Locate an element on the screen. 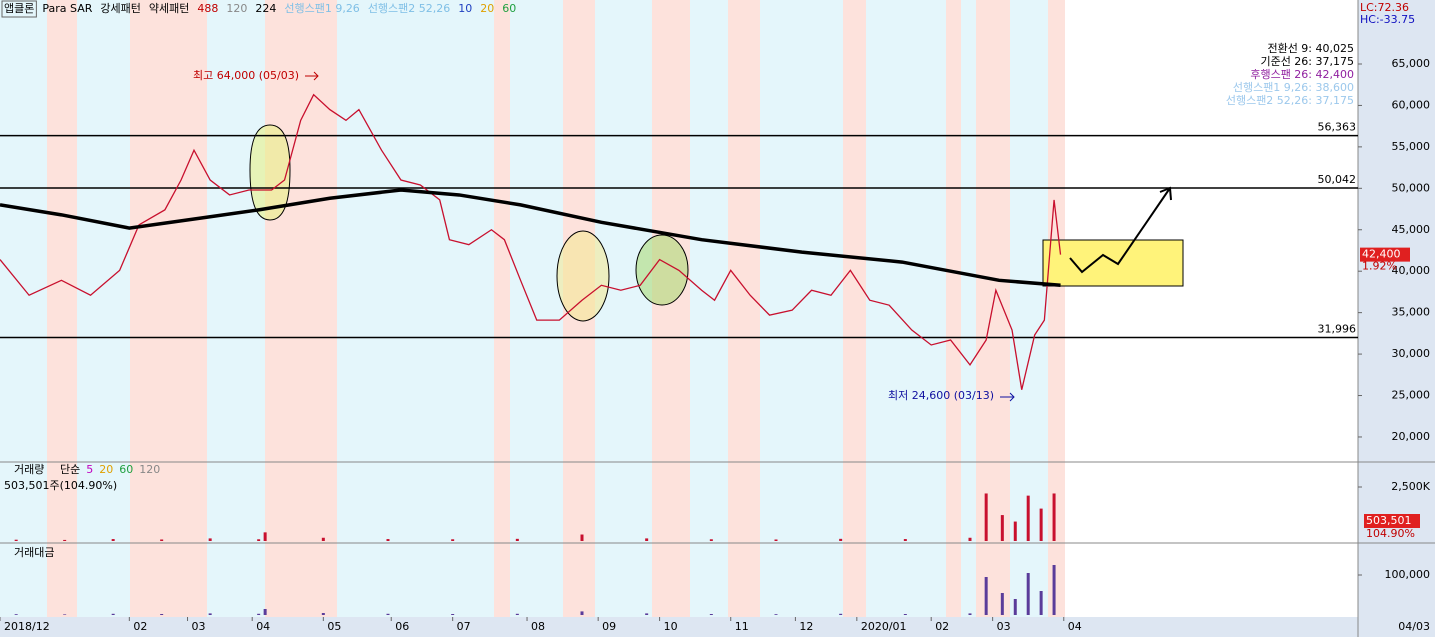 This screenshot has width=1435, height=637. panel-title: 거래량 is located at coordinates (29, 469).